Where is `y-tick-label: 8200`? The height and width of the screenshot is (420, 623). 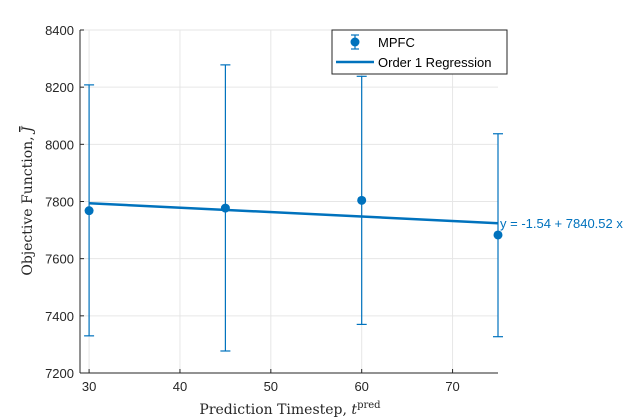
y-tick-label: 8200 is located at coordinates (59, 87).